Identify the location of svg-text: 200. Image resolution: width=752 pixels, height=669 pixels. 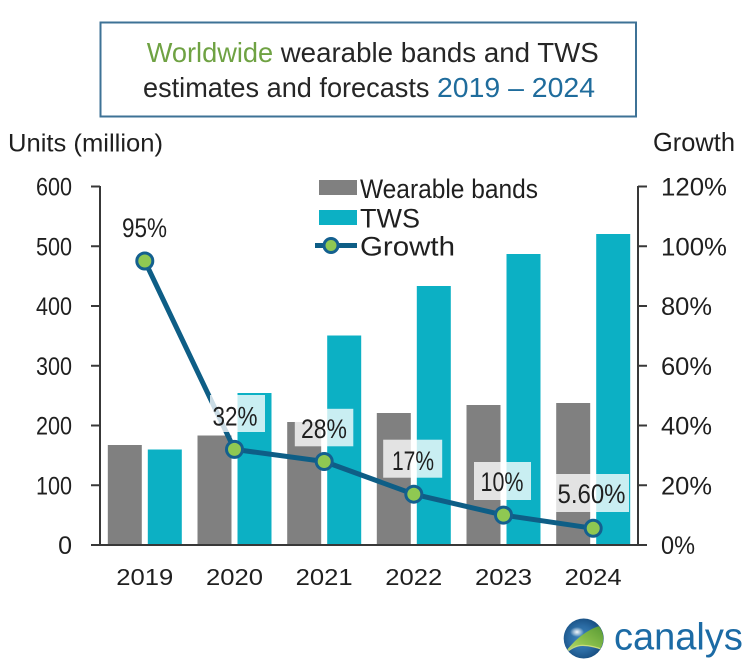
(54, 427).